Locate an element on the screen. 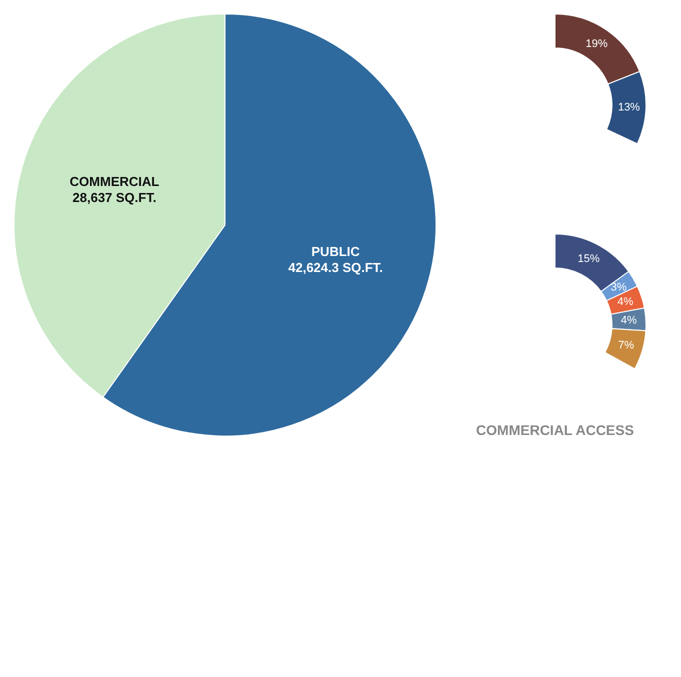 Image resolution: width=681 pixels, height=677 pixels. data-label: 19% is located at coordinates (597, 44).